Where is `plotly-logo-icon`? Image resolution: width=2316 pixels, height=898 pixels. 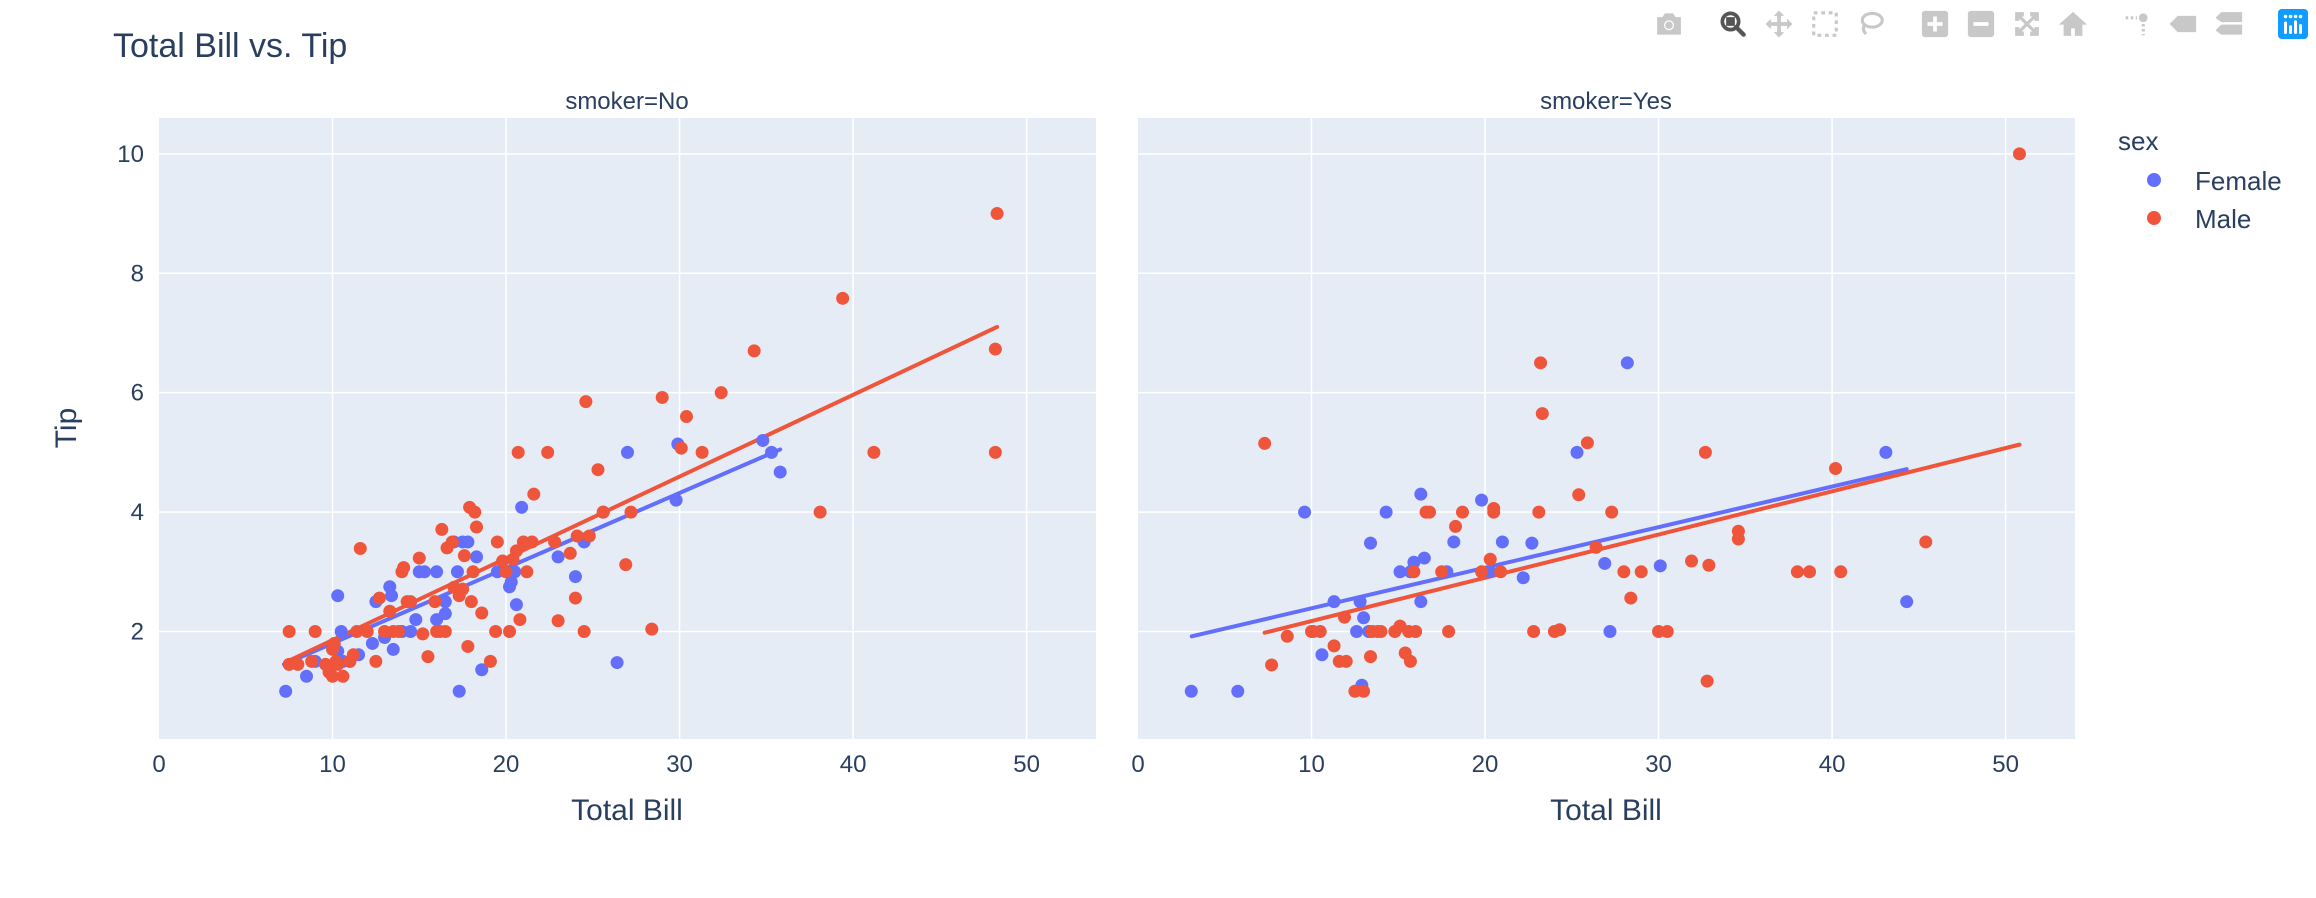
plotly-logo-icon is located at coordinates (2293, 24).